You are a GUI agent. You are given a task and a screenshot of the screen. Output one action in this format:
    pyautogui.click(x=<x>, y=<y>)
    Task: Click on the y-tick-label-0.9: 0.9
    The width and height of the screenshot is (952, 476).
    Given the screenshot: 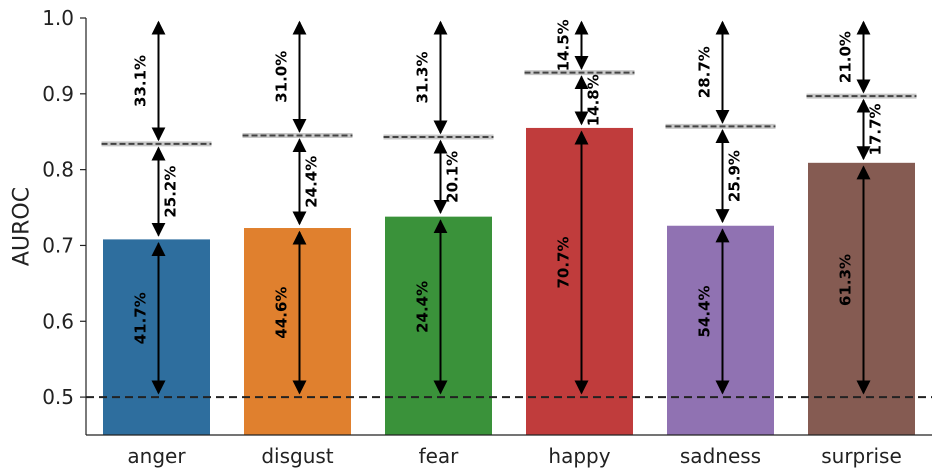 What is the action you would take?
    pyautogui.click(x=58, y=94)
    